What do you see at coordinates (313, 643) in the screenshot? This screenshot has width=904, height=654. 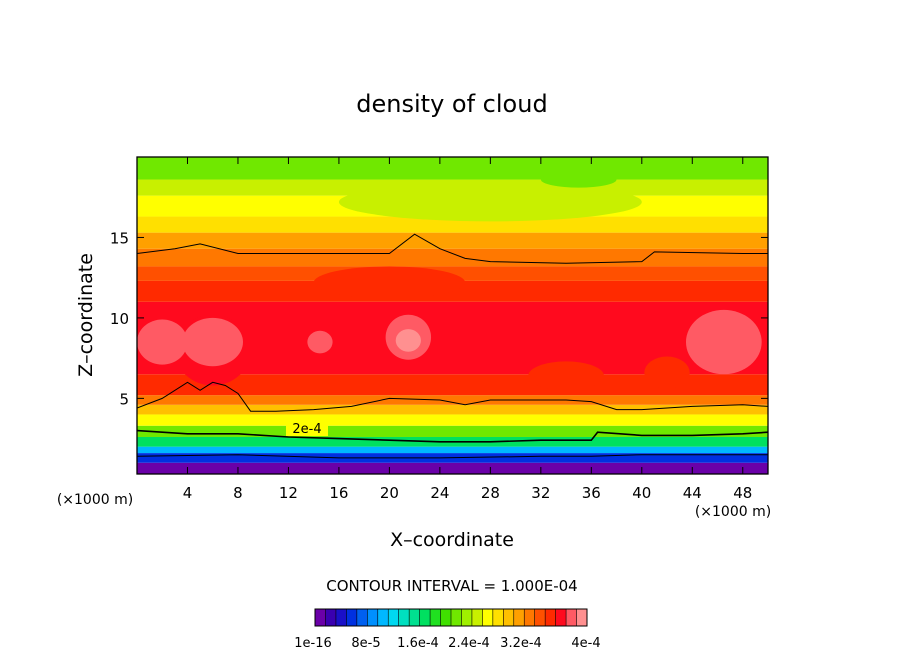 I see `colorbar-tick-label: 1e-16` at bounding box center [313, 643].